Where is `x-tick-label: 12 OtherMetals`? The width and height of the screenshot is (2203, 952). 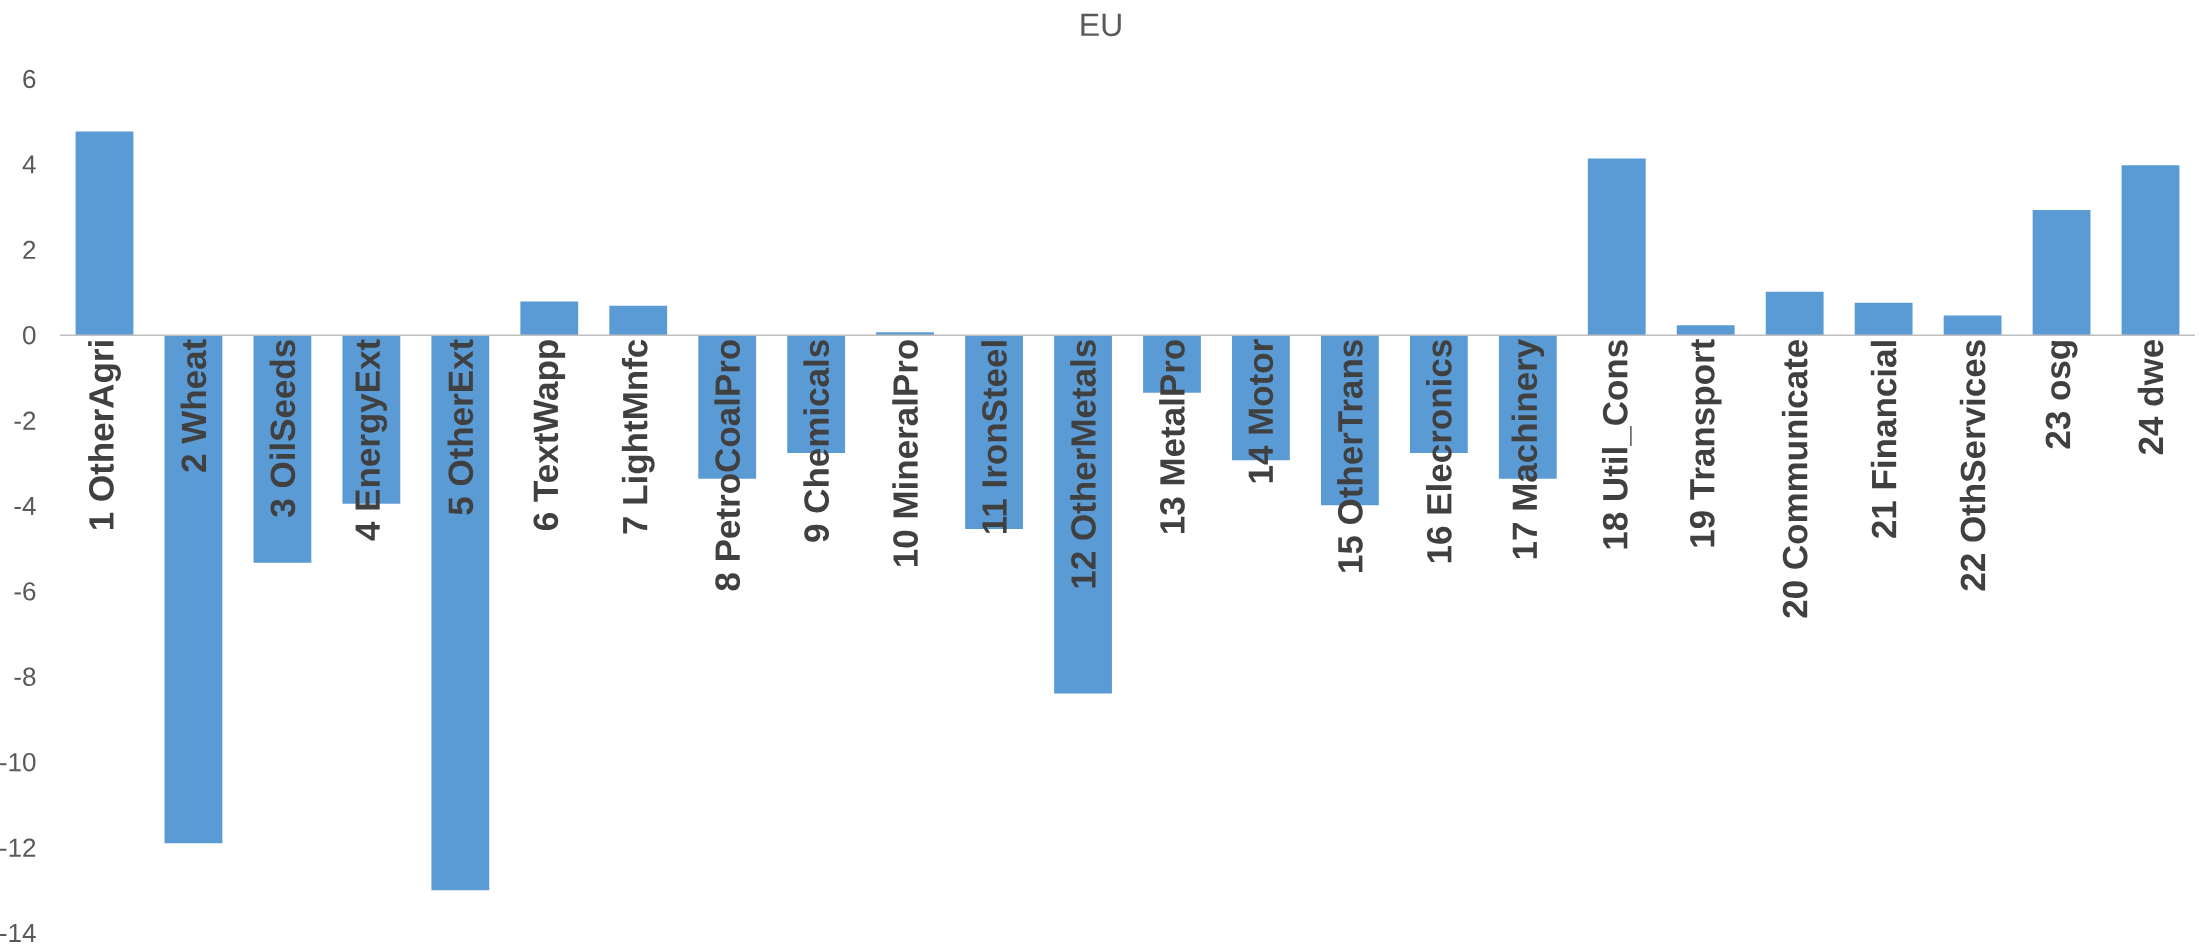 x-tick-label: 12 OtherMetals is located at coordinates (1083, 464).